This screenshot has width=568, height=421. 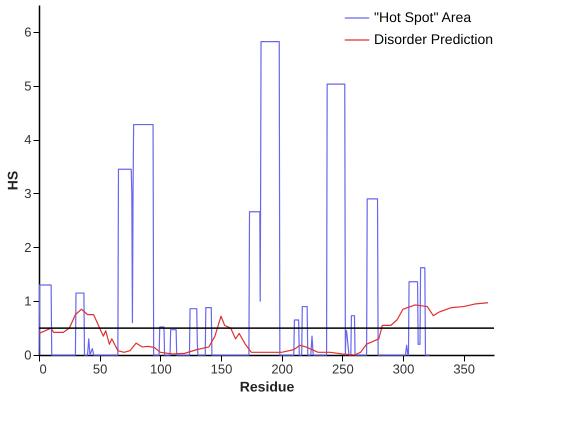 What do you see at coordinates (221, 369) in the screenshot?
I see `x-tick-label: 150` at bounding box center [221, 369].